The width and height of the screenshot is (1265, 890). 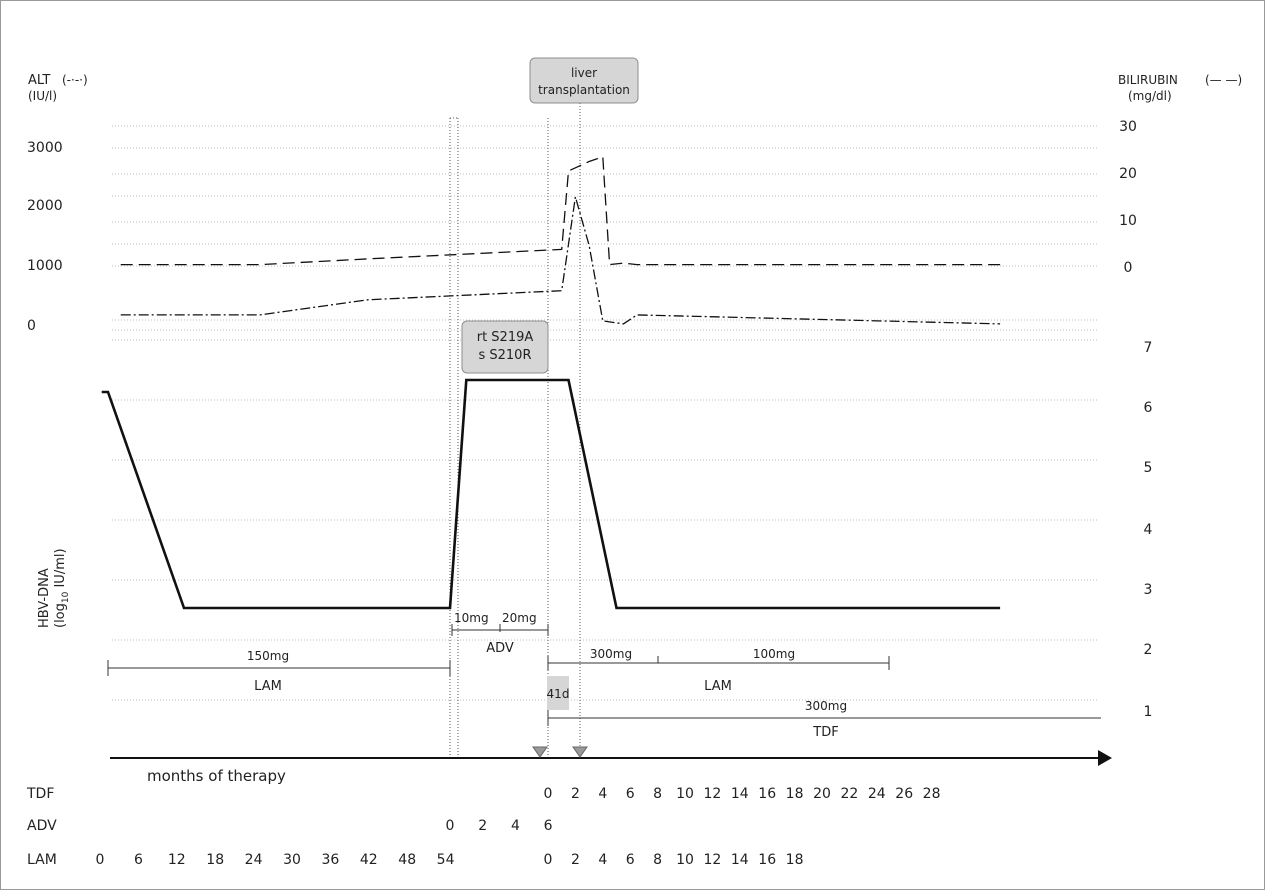 I want to click on hbv-axis-title: HBV-DNA (log10 IU/ml), so click(x=54, y=588).